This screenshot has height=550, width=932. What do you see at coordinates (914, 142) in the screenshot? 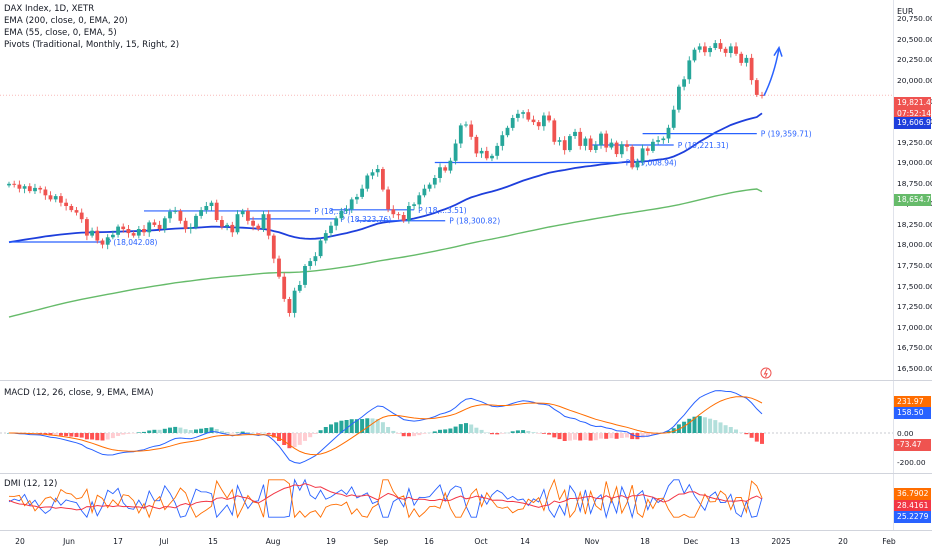
I see `price-tick: 19,250.00` at bounding box center [914, 142].